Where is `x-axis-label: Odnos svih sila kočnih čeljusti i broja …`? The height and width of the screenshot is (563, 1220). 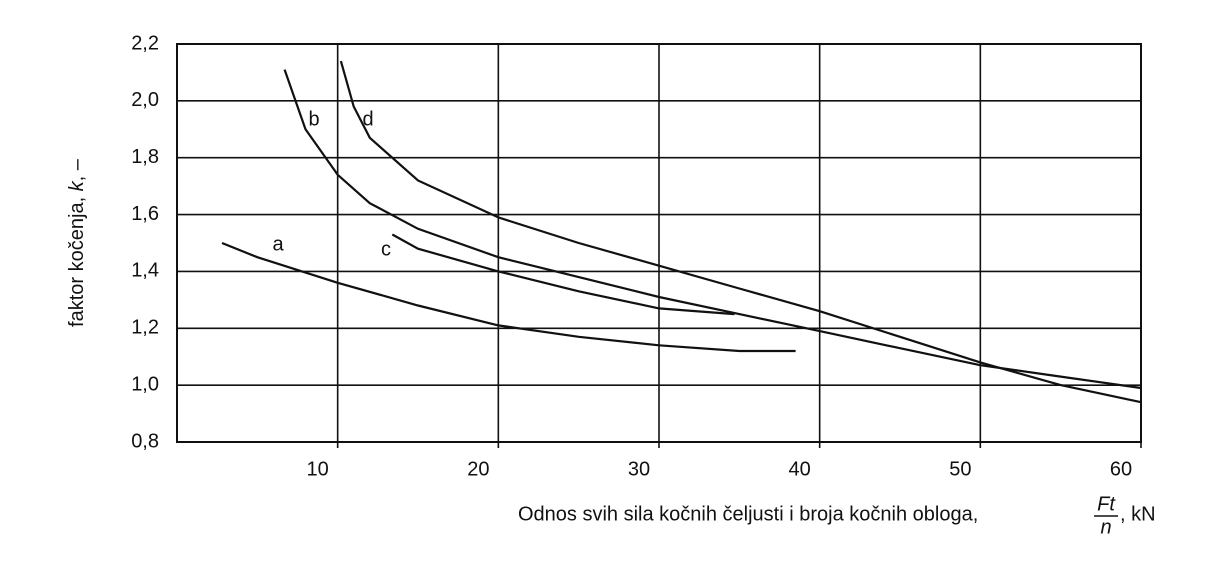
x-axis-label: Odnos svih sila kočnih čeljusti i broja … is located at coordinates (748, 514).